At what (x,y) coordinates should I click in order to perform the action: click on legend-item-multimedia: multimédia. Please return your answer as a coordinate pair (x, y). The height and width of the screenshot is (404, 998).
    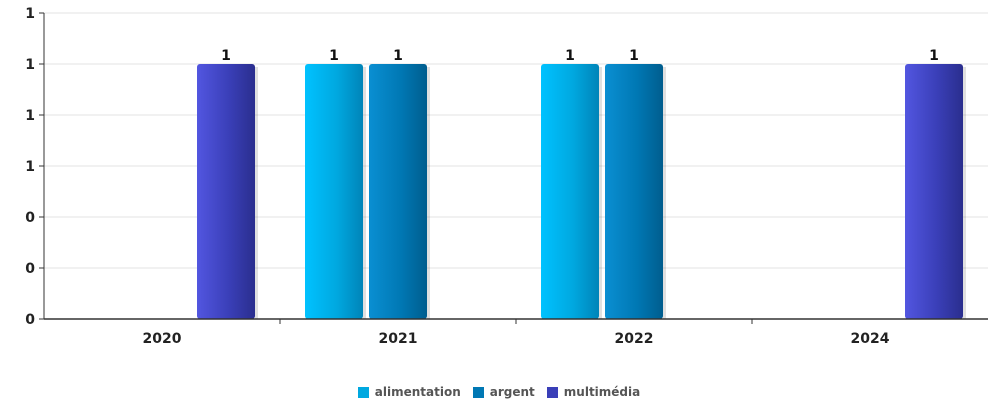
    Looking at the image, I should click on (593, 392).